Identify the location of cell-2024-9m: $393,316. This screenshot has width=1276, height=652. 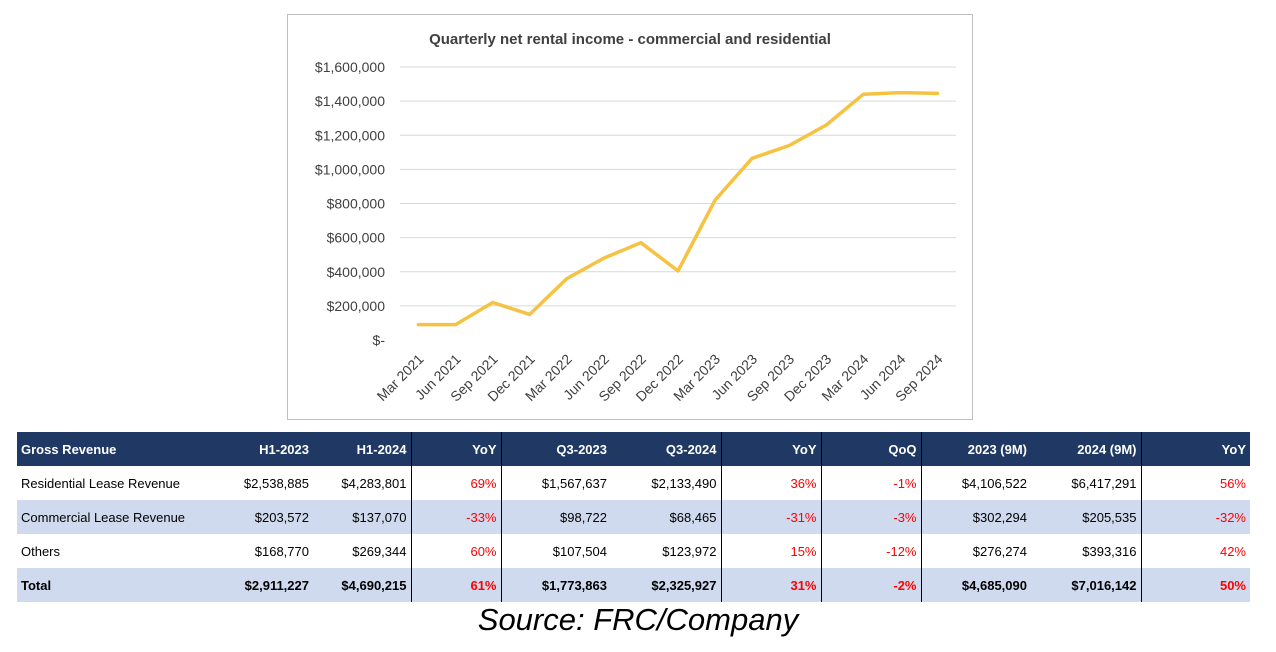
(1086, 551).